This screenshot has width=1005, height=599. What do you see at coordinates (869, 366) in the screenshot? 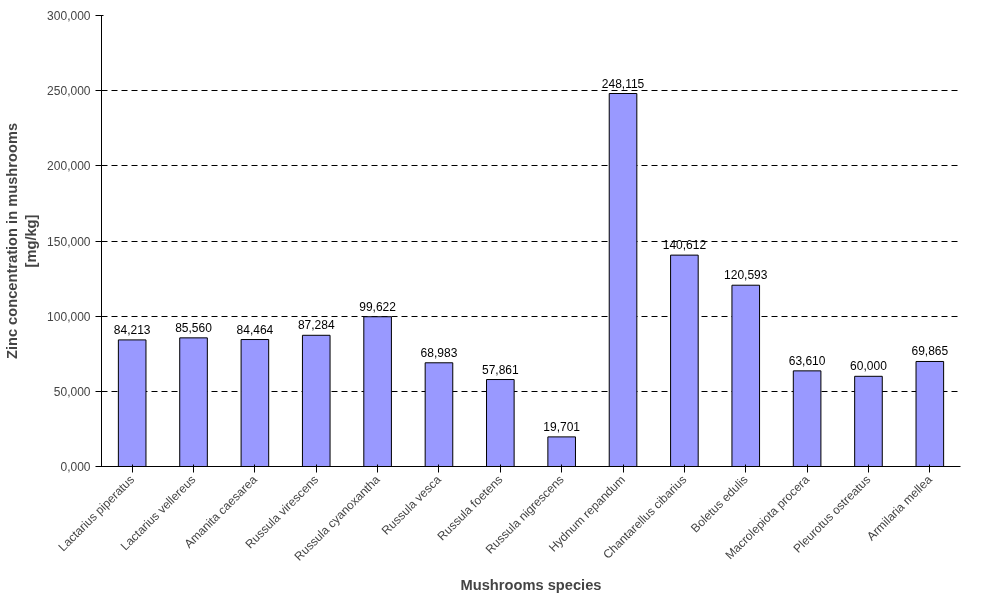
I see `data-label: 60,000` at bounding box center [869, 366].